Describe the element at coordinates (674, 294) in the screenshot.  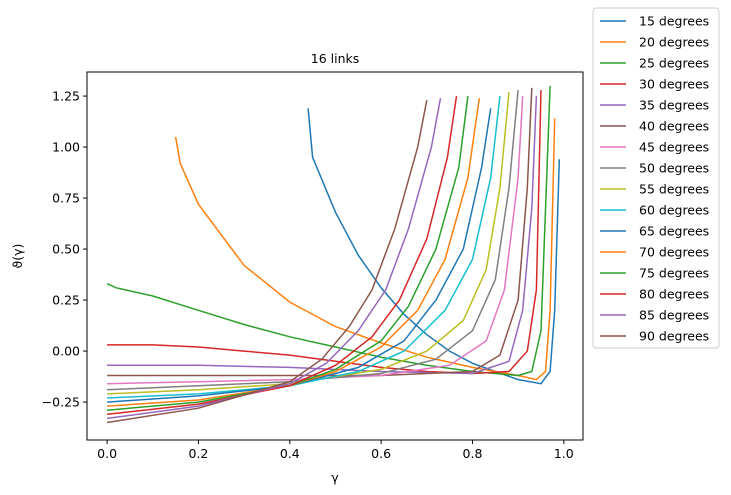
I see `legend-label: 80 degrees` at that location.